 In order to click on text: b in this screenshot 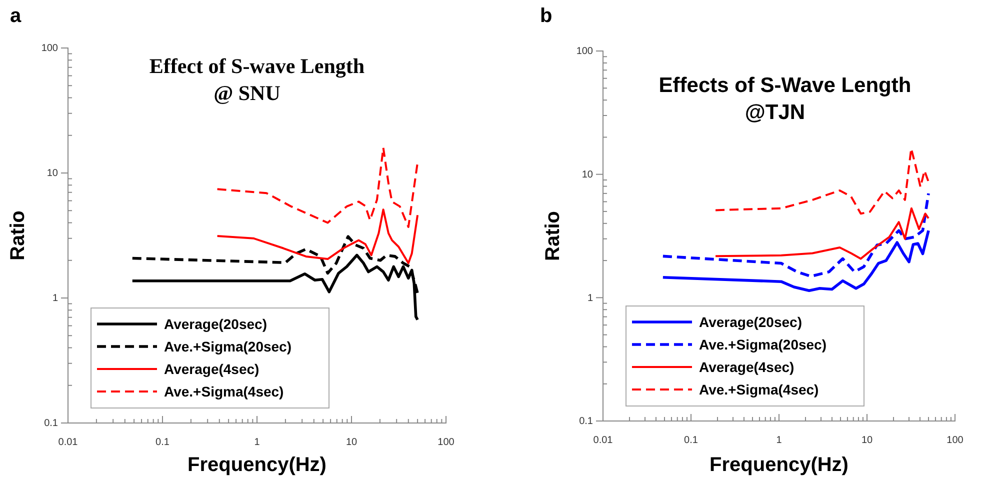, I will do `click(546, 16)`.